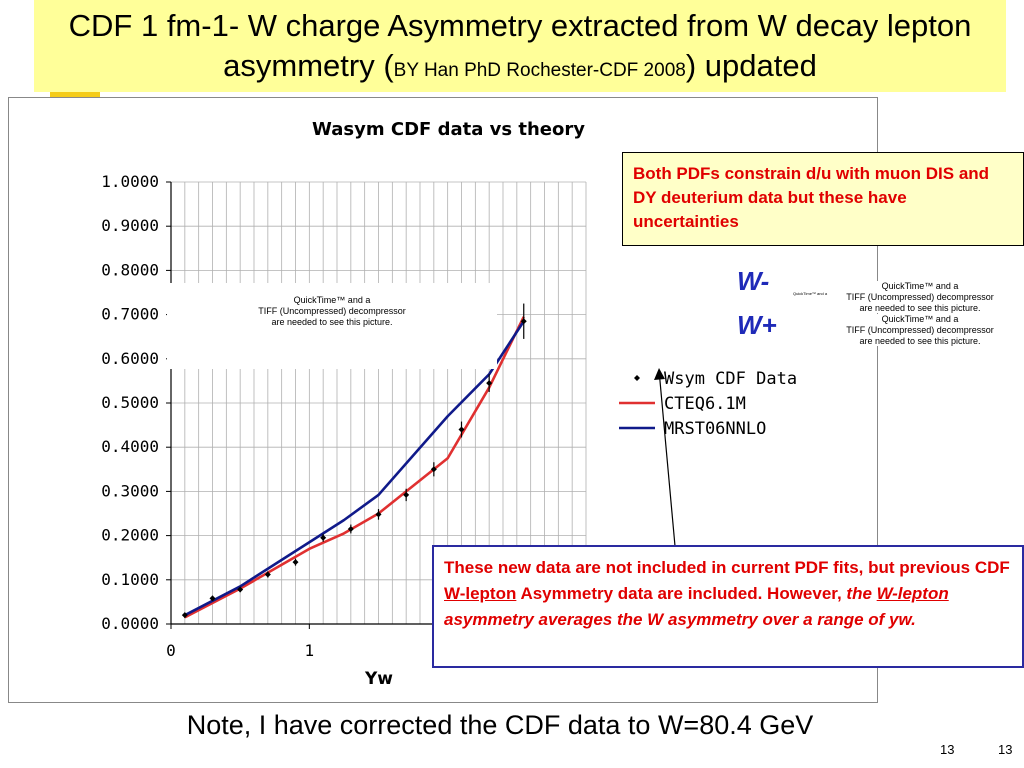 The width and height of the screenshot is (1024, 768). I want to click on callout-text-3: Asymmetry data are included. However,, so click(681, 593).